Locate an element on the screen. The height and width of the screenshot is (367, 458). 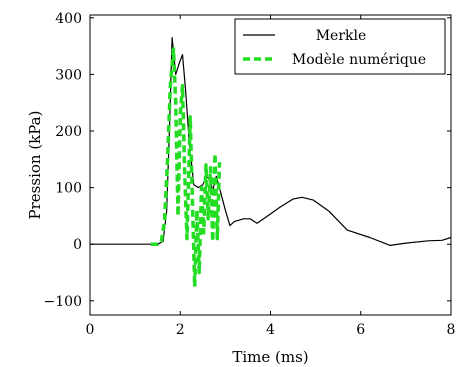
y-tick-label: 300 is located at coordinates (68, 75).